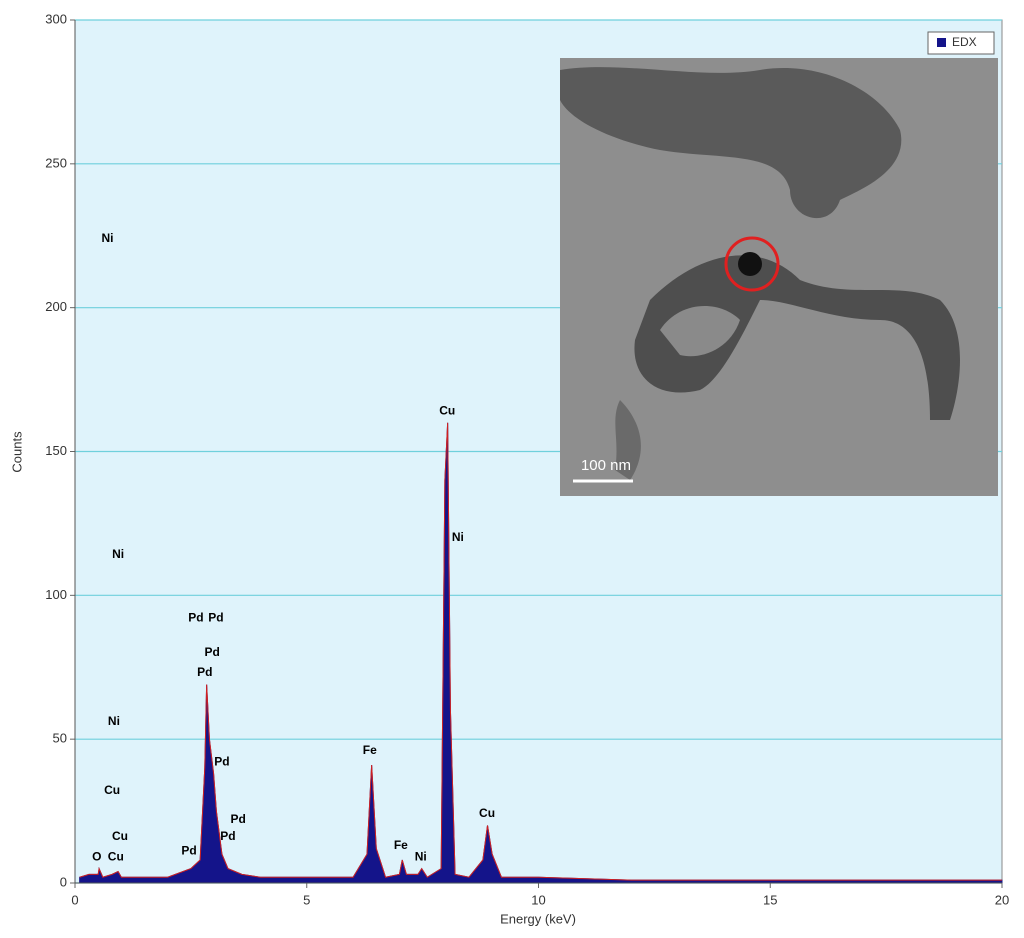 The height and width of the screenshot is (938, 1024). What do you see at coordinates (306, 899) in the screenshot?
I see `x-tick-label: 5` at bounding box center [306, 899].